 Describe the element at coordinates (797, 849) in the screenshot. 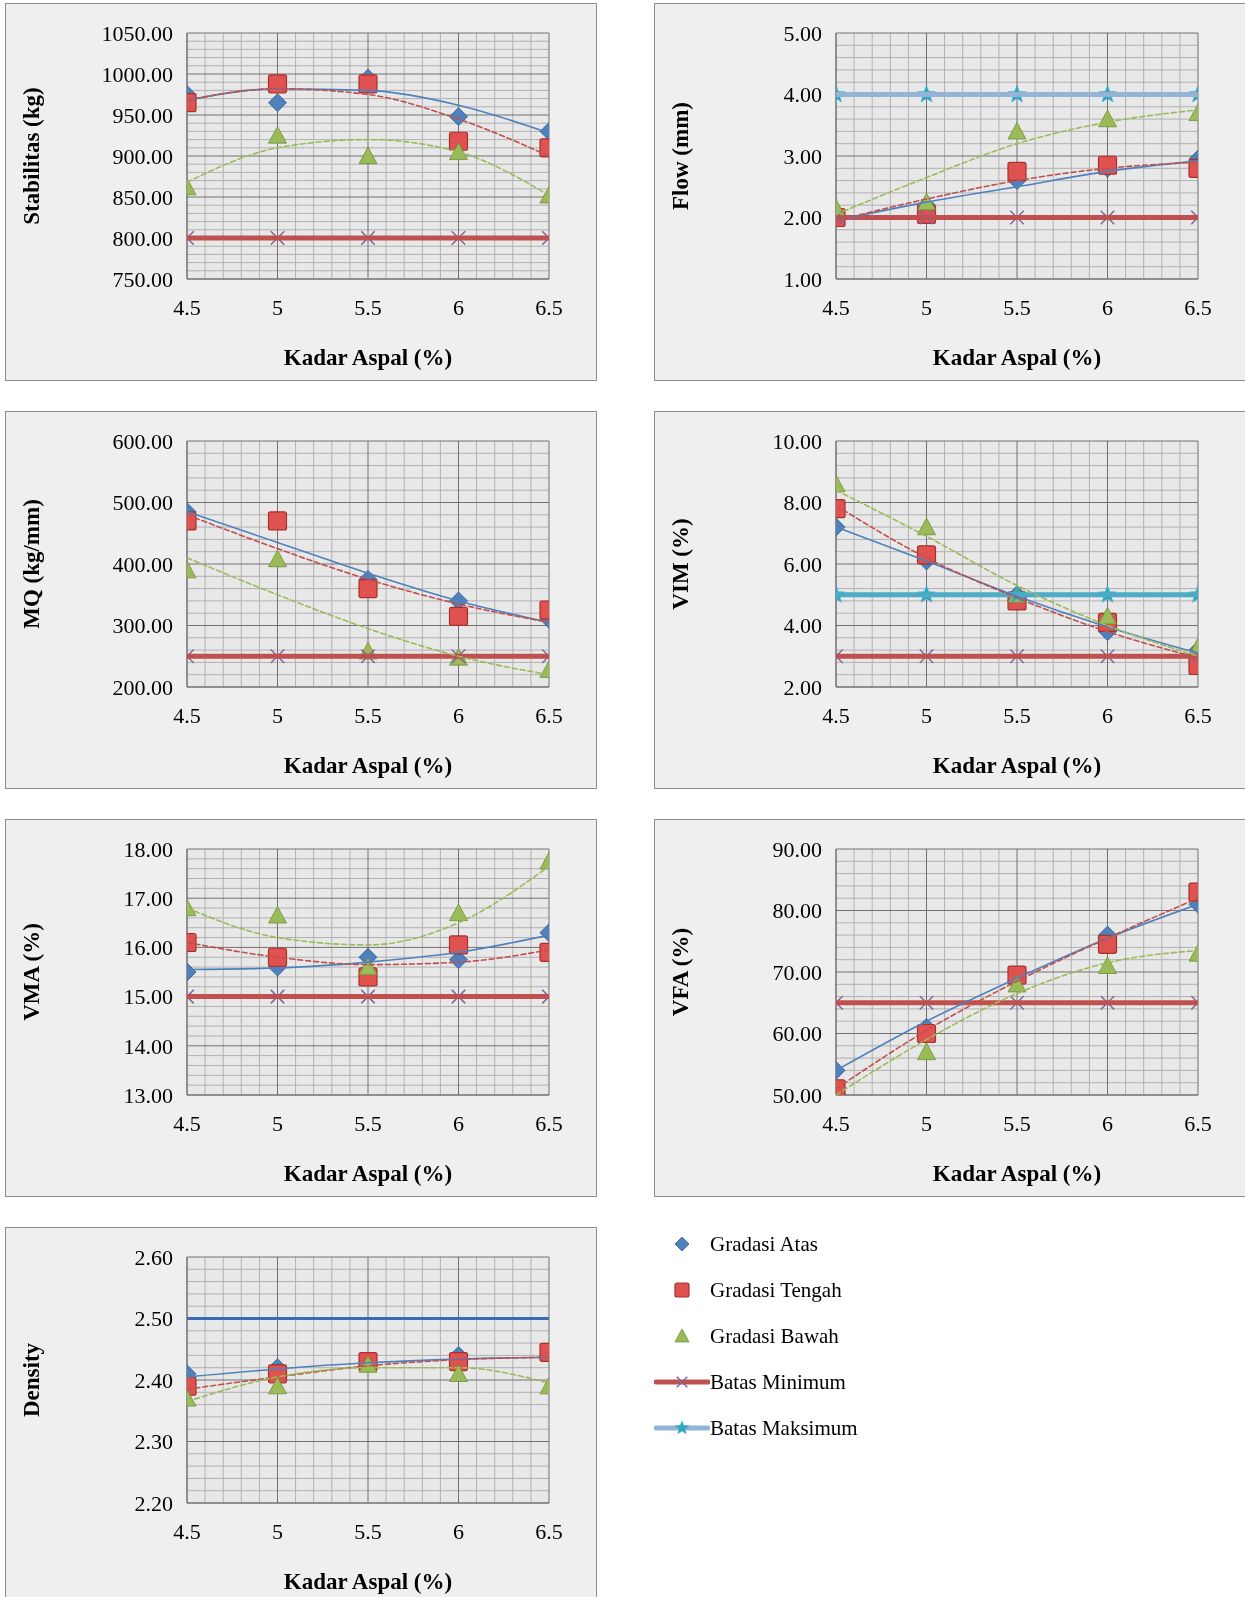

I see `y-tick-label: 90.00` at that location.